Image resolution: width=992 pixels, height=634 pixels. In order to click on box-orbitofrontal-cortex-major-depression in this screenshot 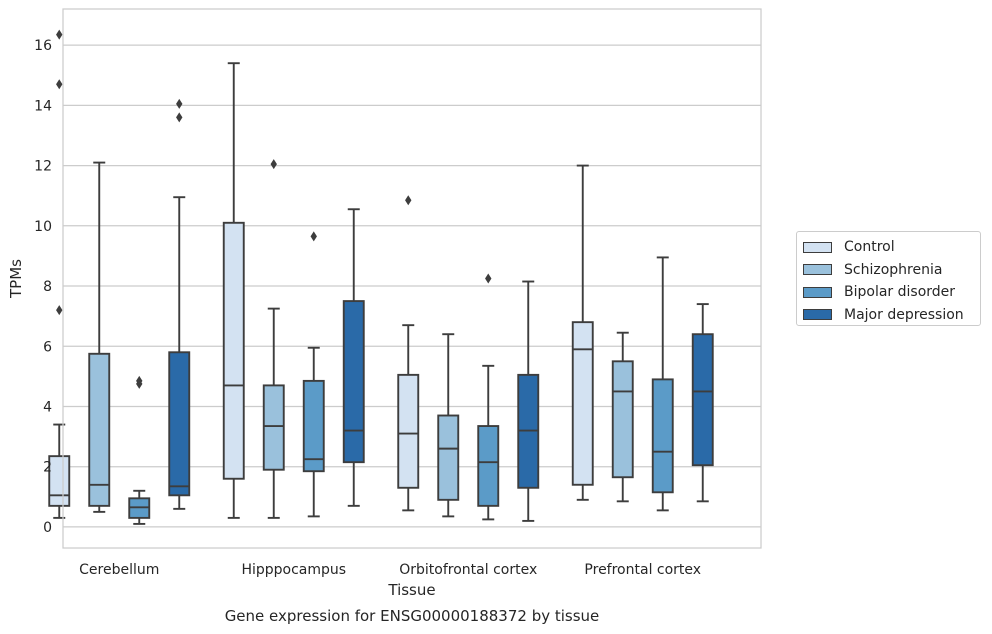, I will do `click(528, 401)`.